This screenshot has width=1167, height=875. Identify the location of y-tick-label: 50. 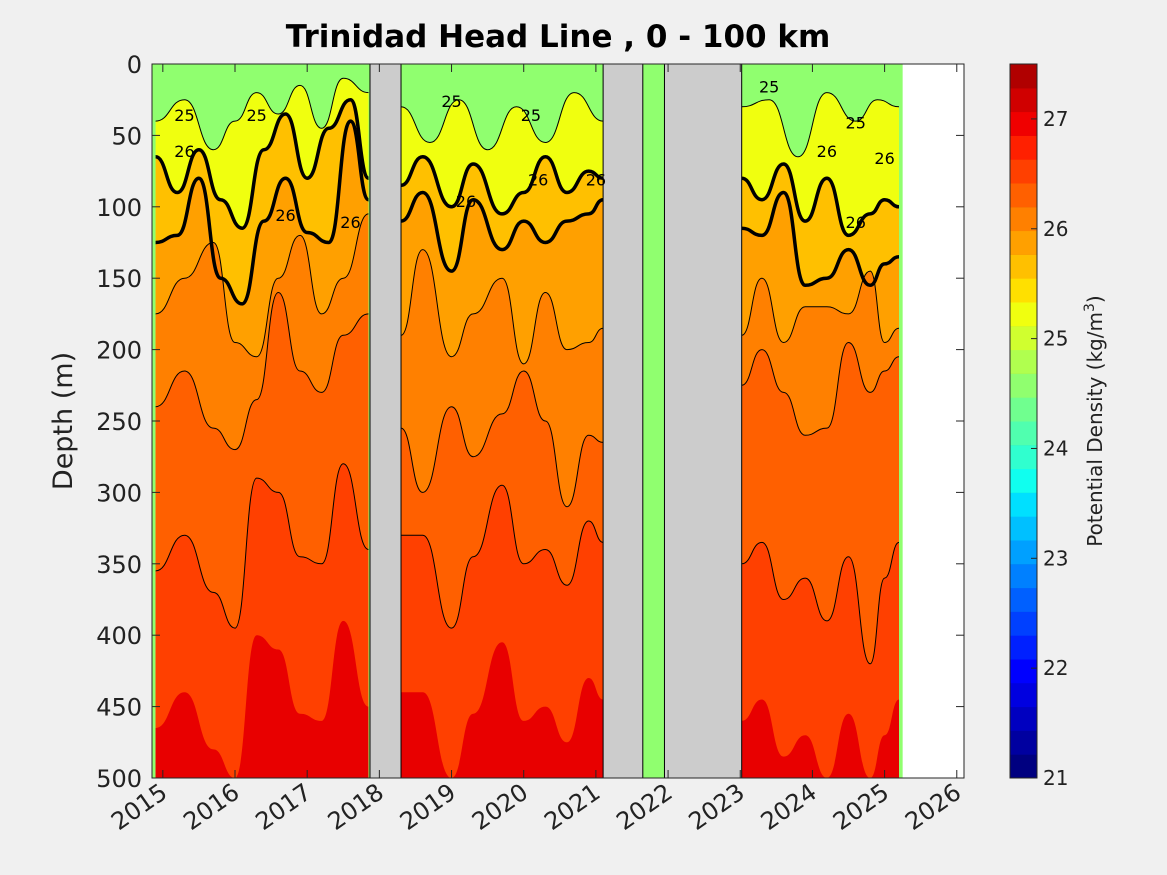
(126, 136).